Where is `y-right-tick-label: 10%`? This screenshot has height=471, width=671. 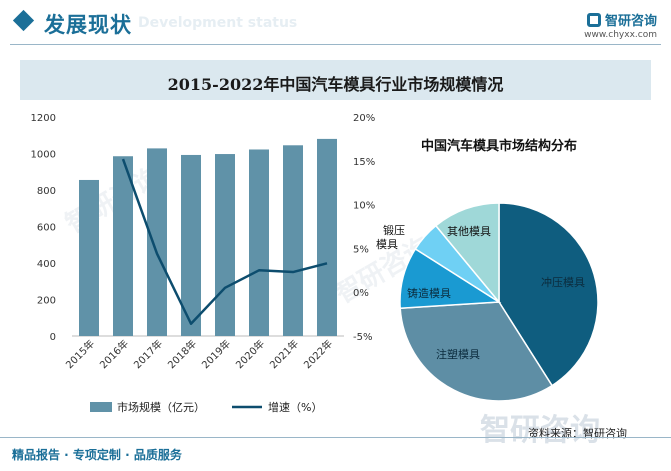
y-right-tick-label: 10% is located at coordinates (364, 206).